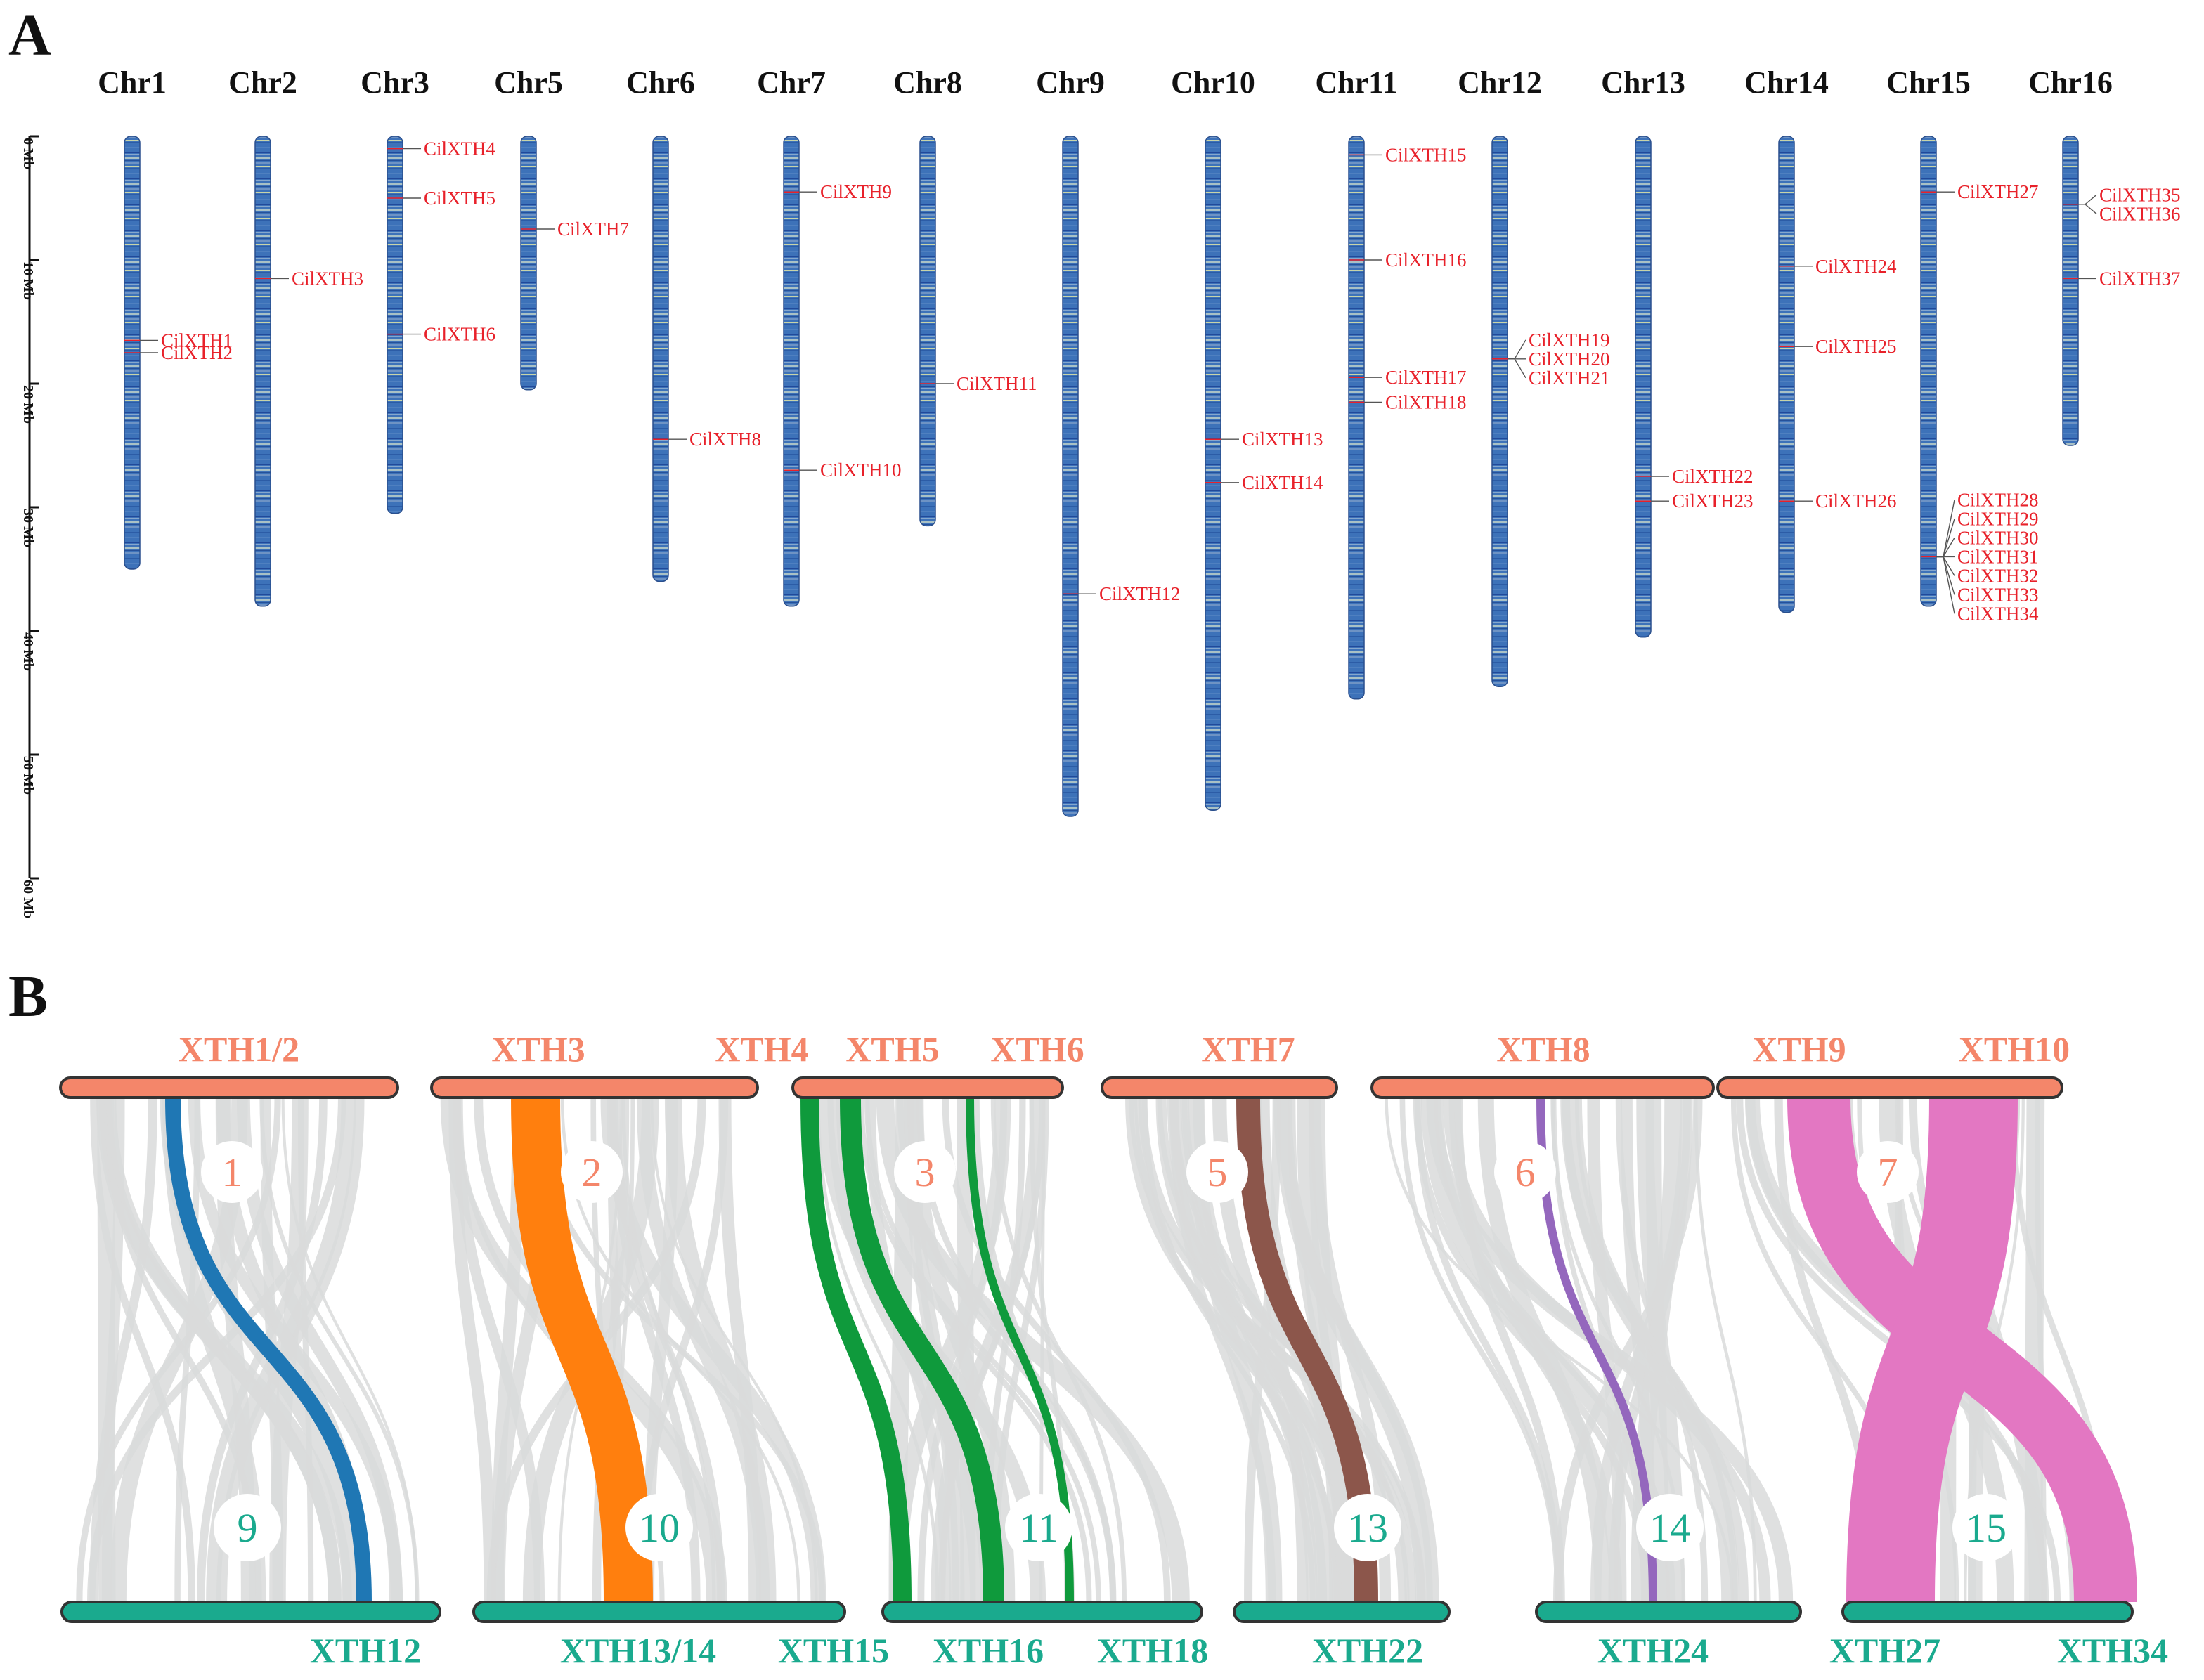  What do you see at coordinates (791, 82) in the screenshot?
I see `chromosome-label: Chr7` at bounding box center [791, 82].